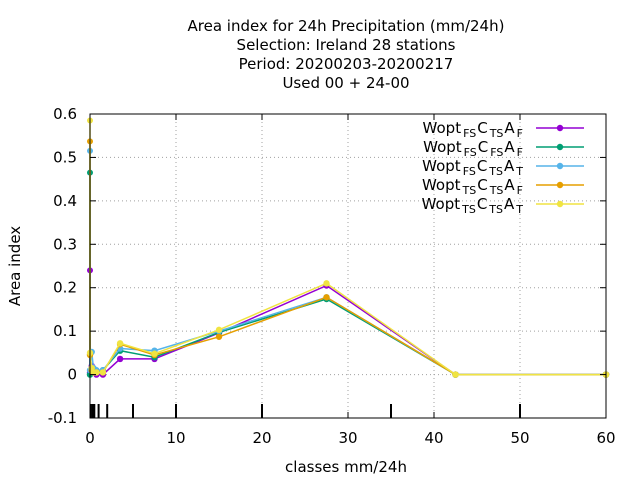 This screenshot has width=640, height=484. I want to click on legend-label-2-part-5: A, so click(509, 147).